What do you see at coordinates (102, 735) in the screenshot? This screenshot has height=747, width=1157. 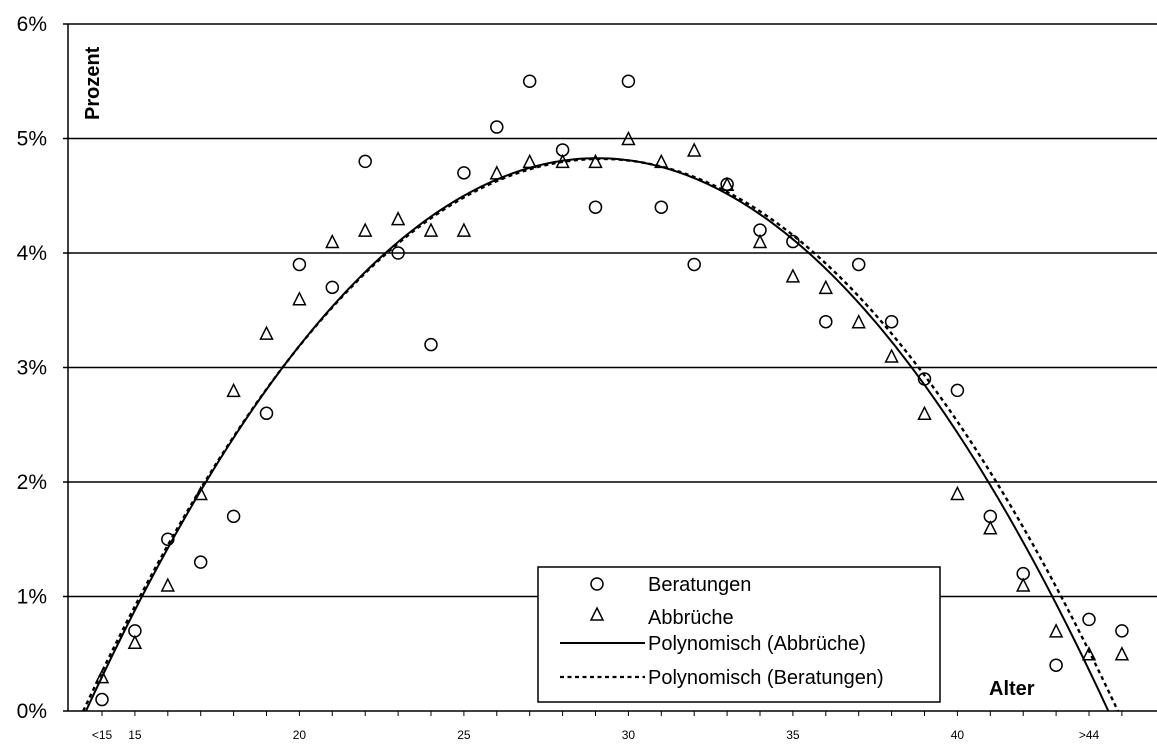 I see `x-tick-label: <15` at bounding box center [102, 735].